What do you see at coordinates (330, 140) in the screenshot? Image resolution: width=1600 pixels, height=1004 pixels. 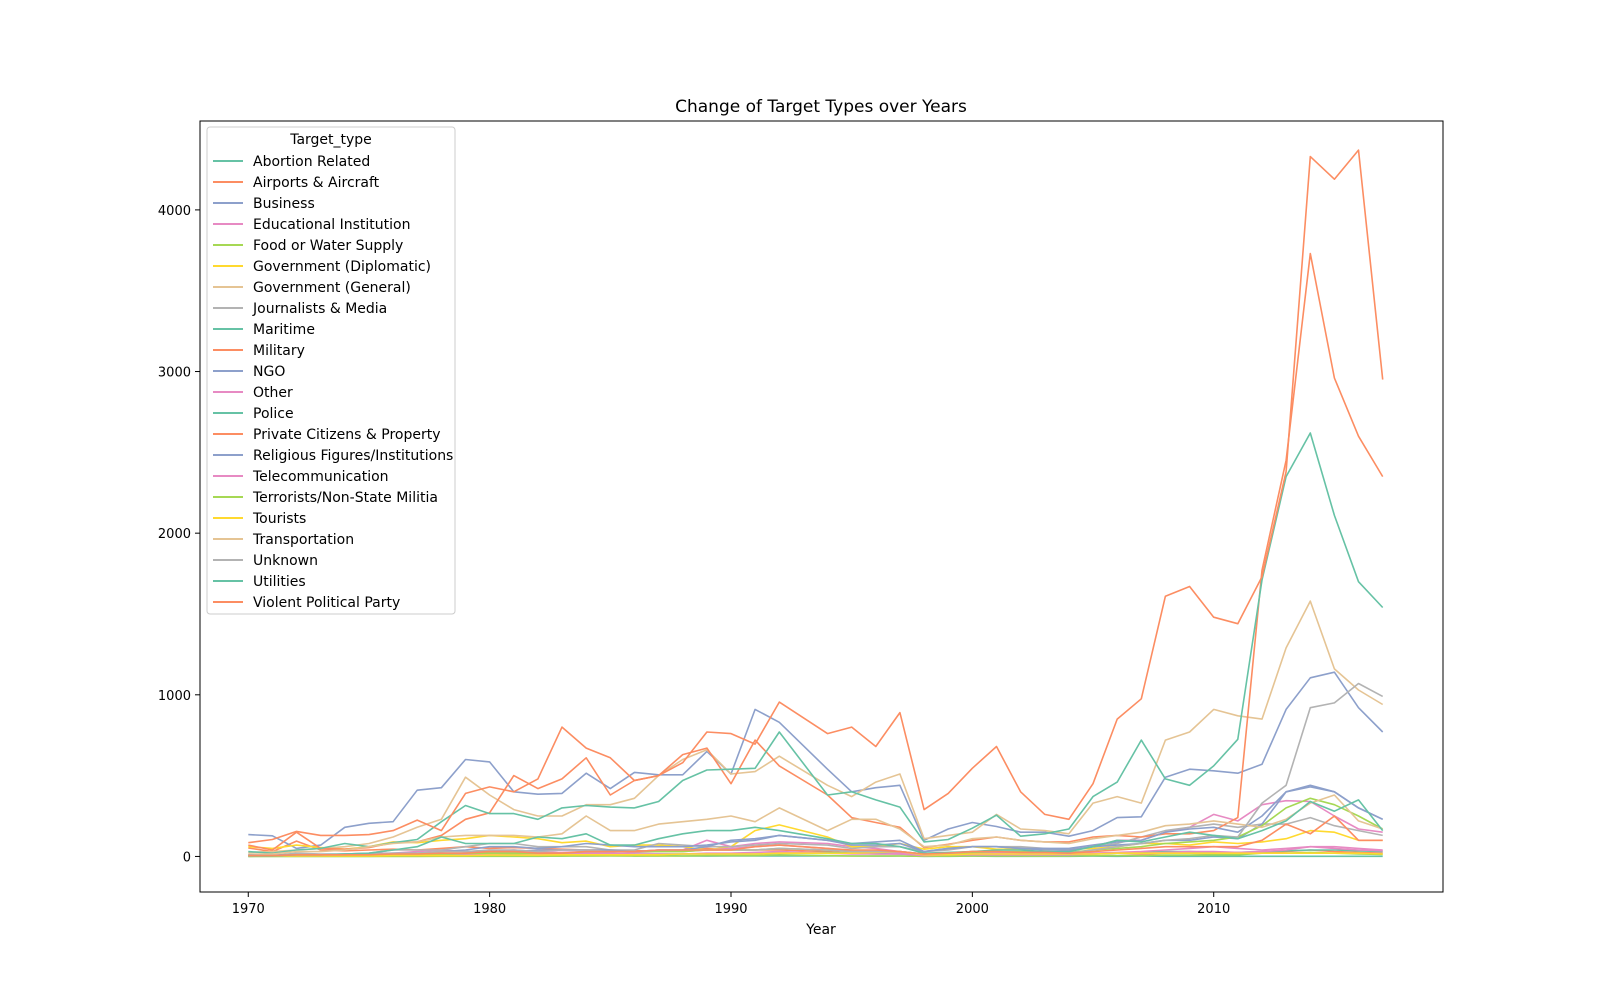 I see `legend-title: Target_type` at bounding box center [330, 140].